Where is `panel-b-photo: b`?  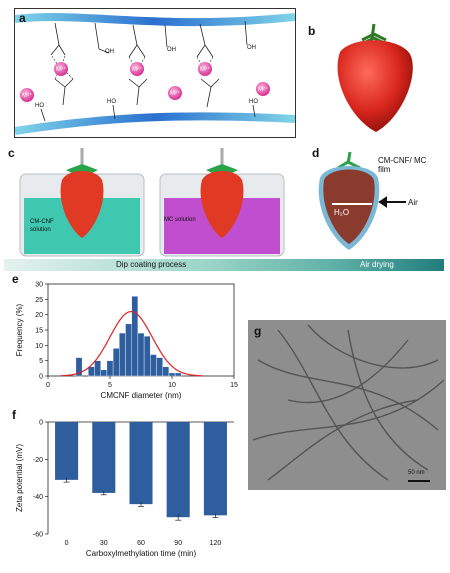
panel-b-photo: b is located at coordinates (374, 74).